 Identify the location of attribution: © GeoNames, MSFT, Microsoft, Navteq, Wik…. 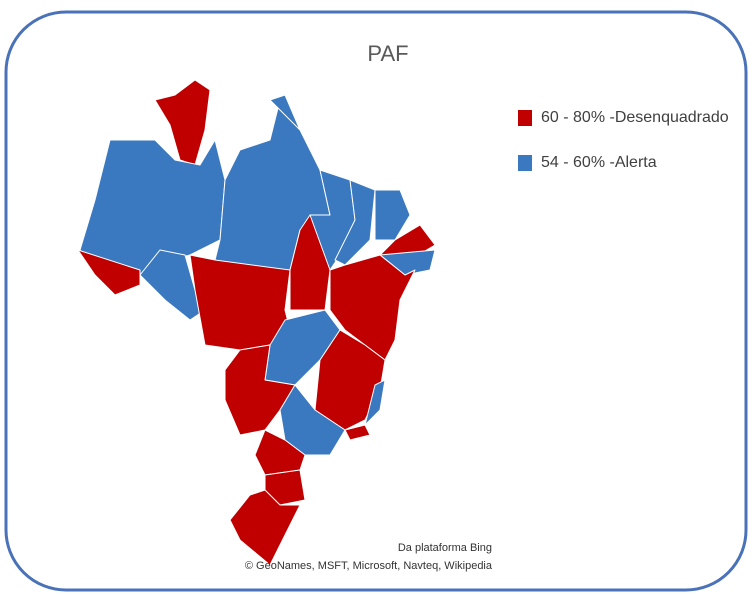
(369, 566).